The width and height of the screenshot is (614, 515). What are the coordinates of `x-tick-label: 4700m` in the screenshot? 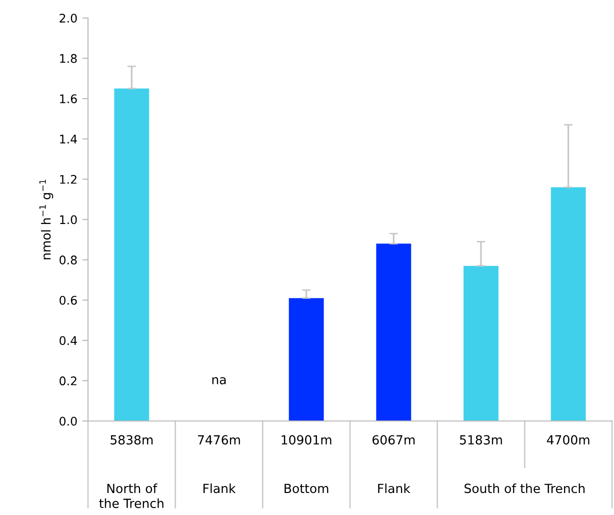 It's located at (568, 440).